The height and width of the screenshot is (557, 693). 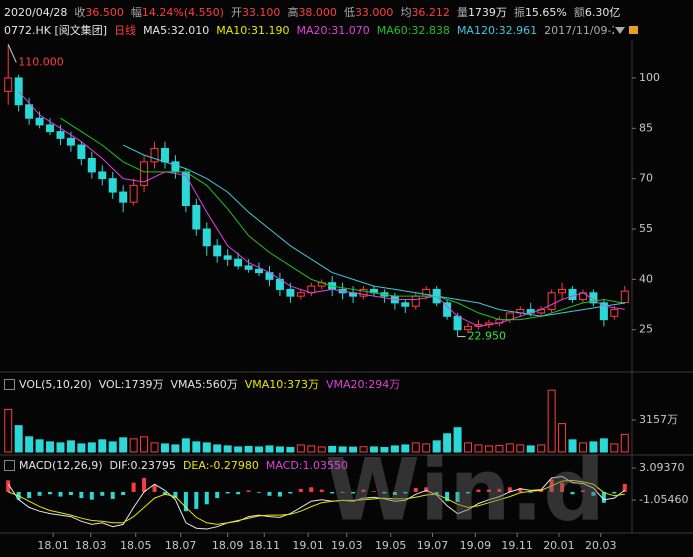 I want to click on quote-label: 均, so click(x=406, y=12).